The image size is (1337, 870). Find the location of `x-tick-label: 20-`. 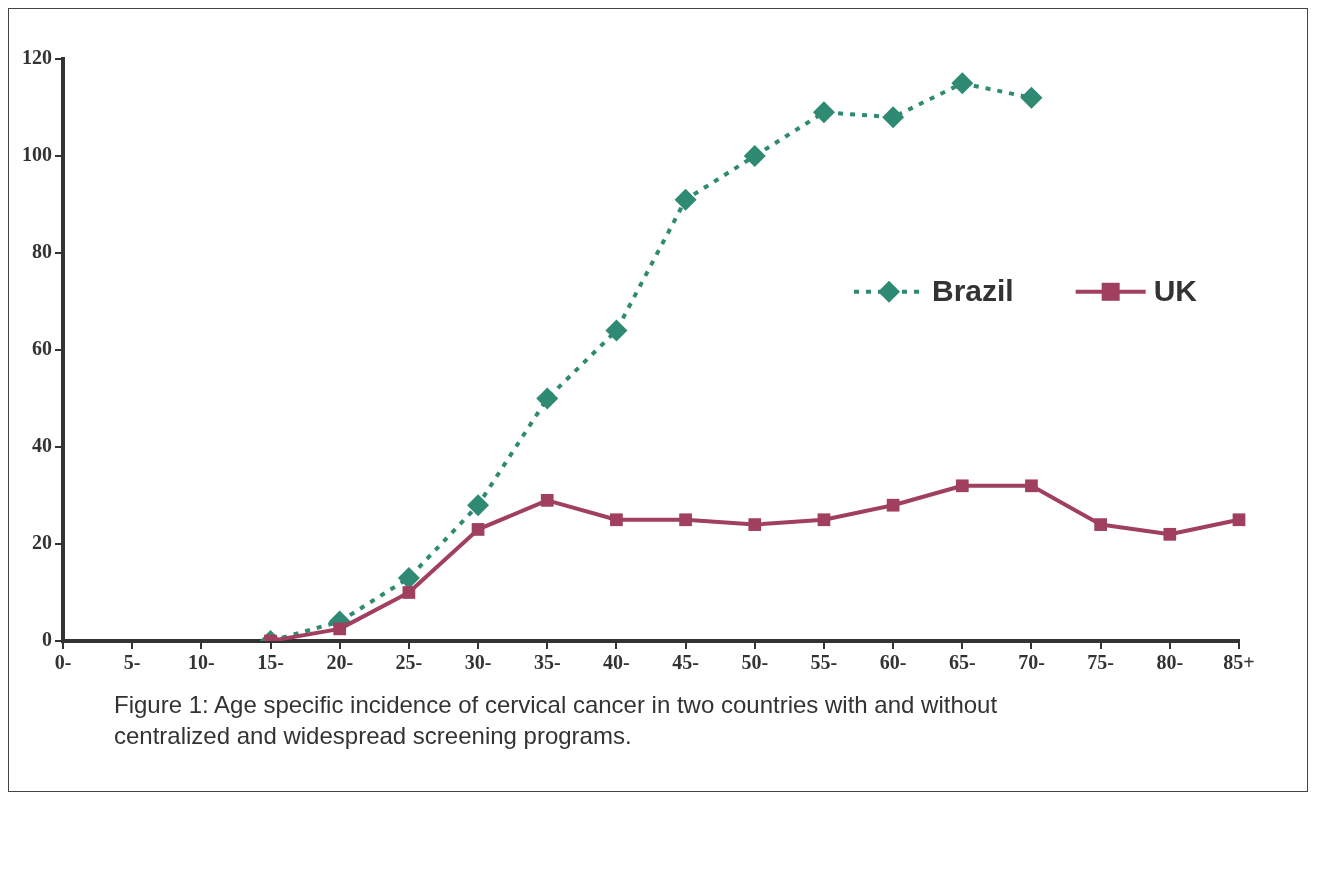

x-tick-label: 20- is located at coordinates (340, 662).